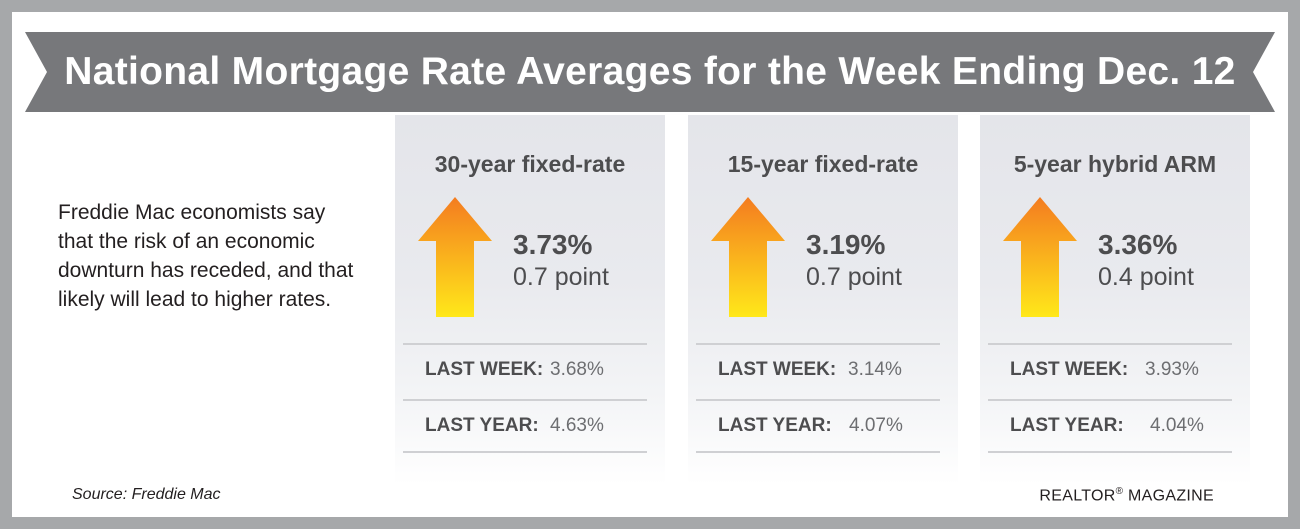 The width and height of the screenshot is (1300, 529). What do you see at coordinates (1077, 496) in the screenshot?
I see `brand-name: REALTOR` at bounding box center [1077, 496].